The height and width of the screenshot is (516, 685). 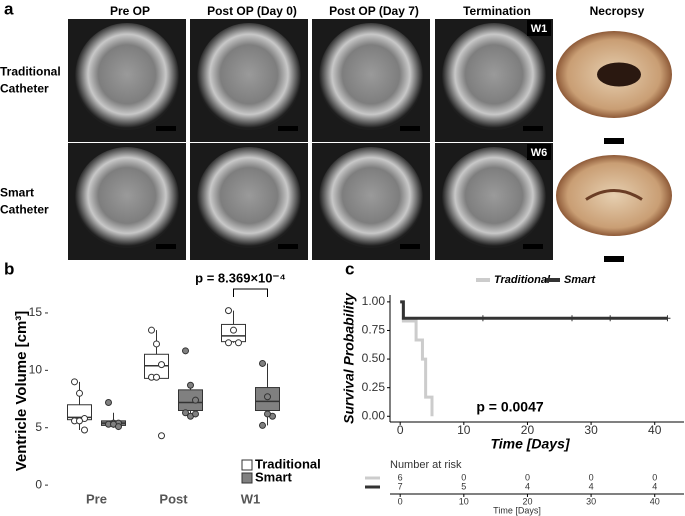 I want to click on risk-x-tick-label: 40, so click(x=655, y=501).